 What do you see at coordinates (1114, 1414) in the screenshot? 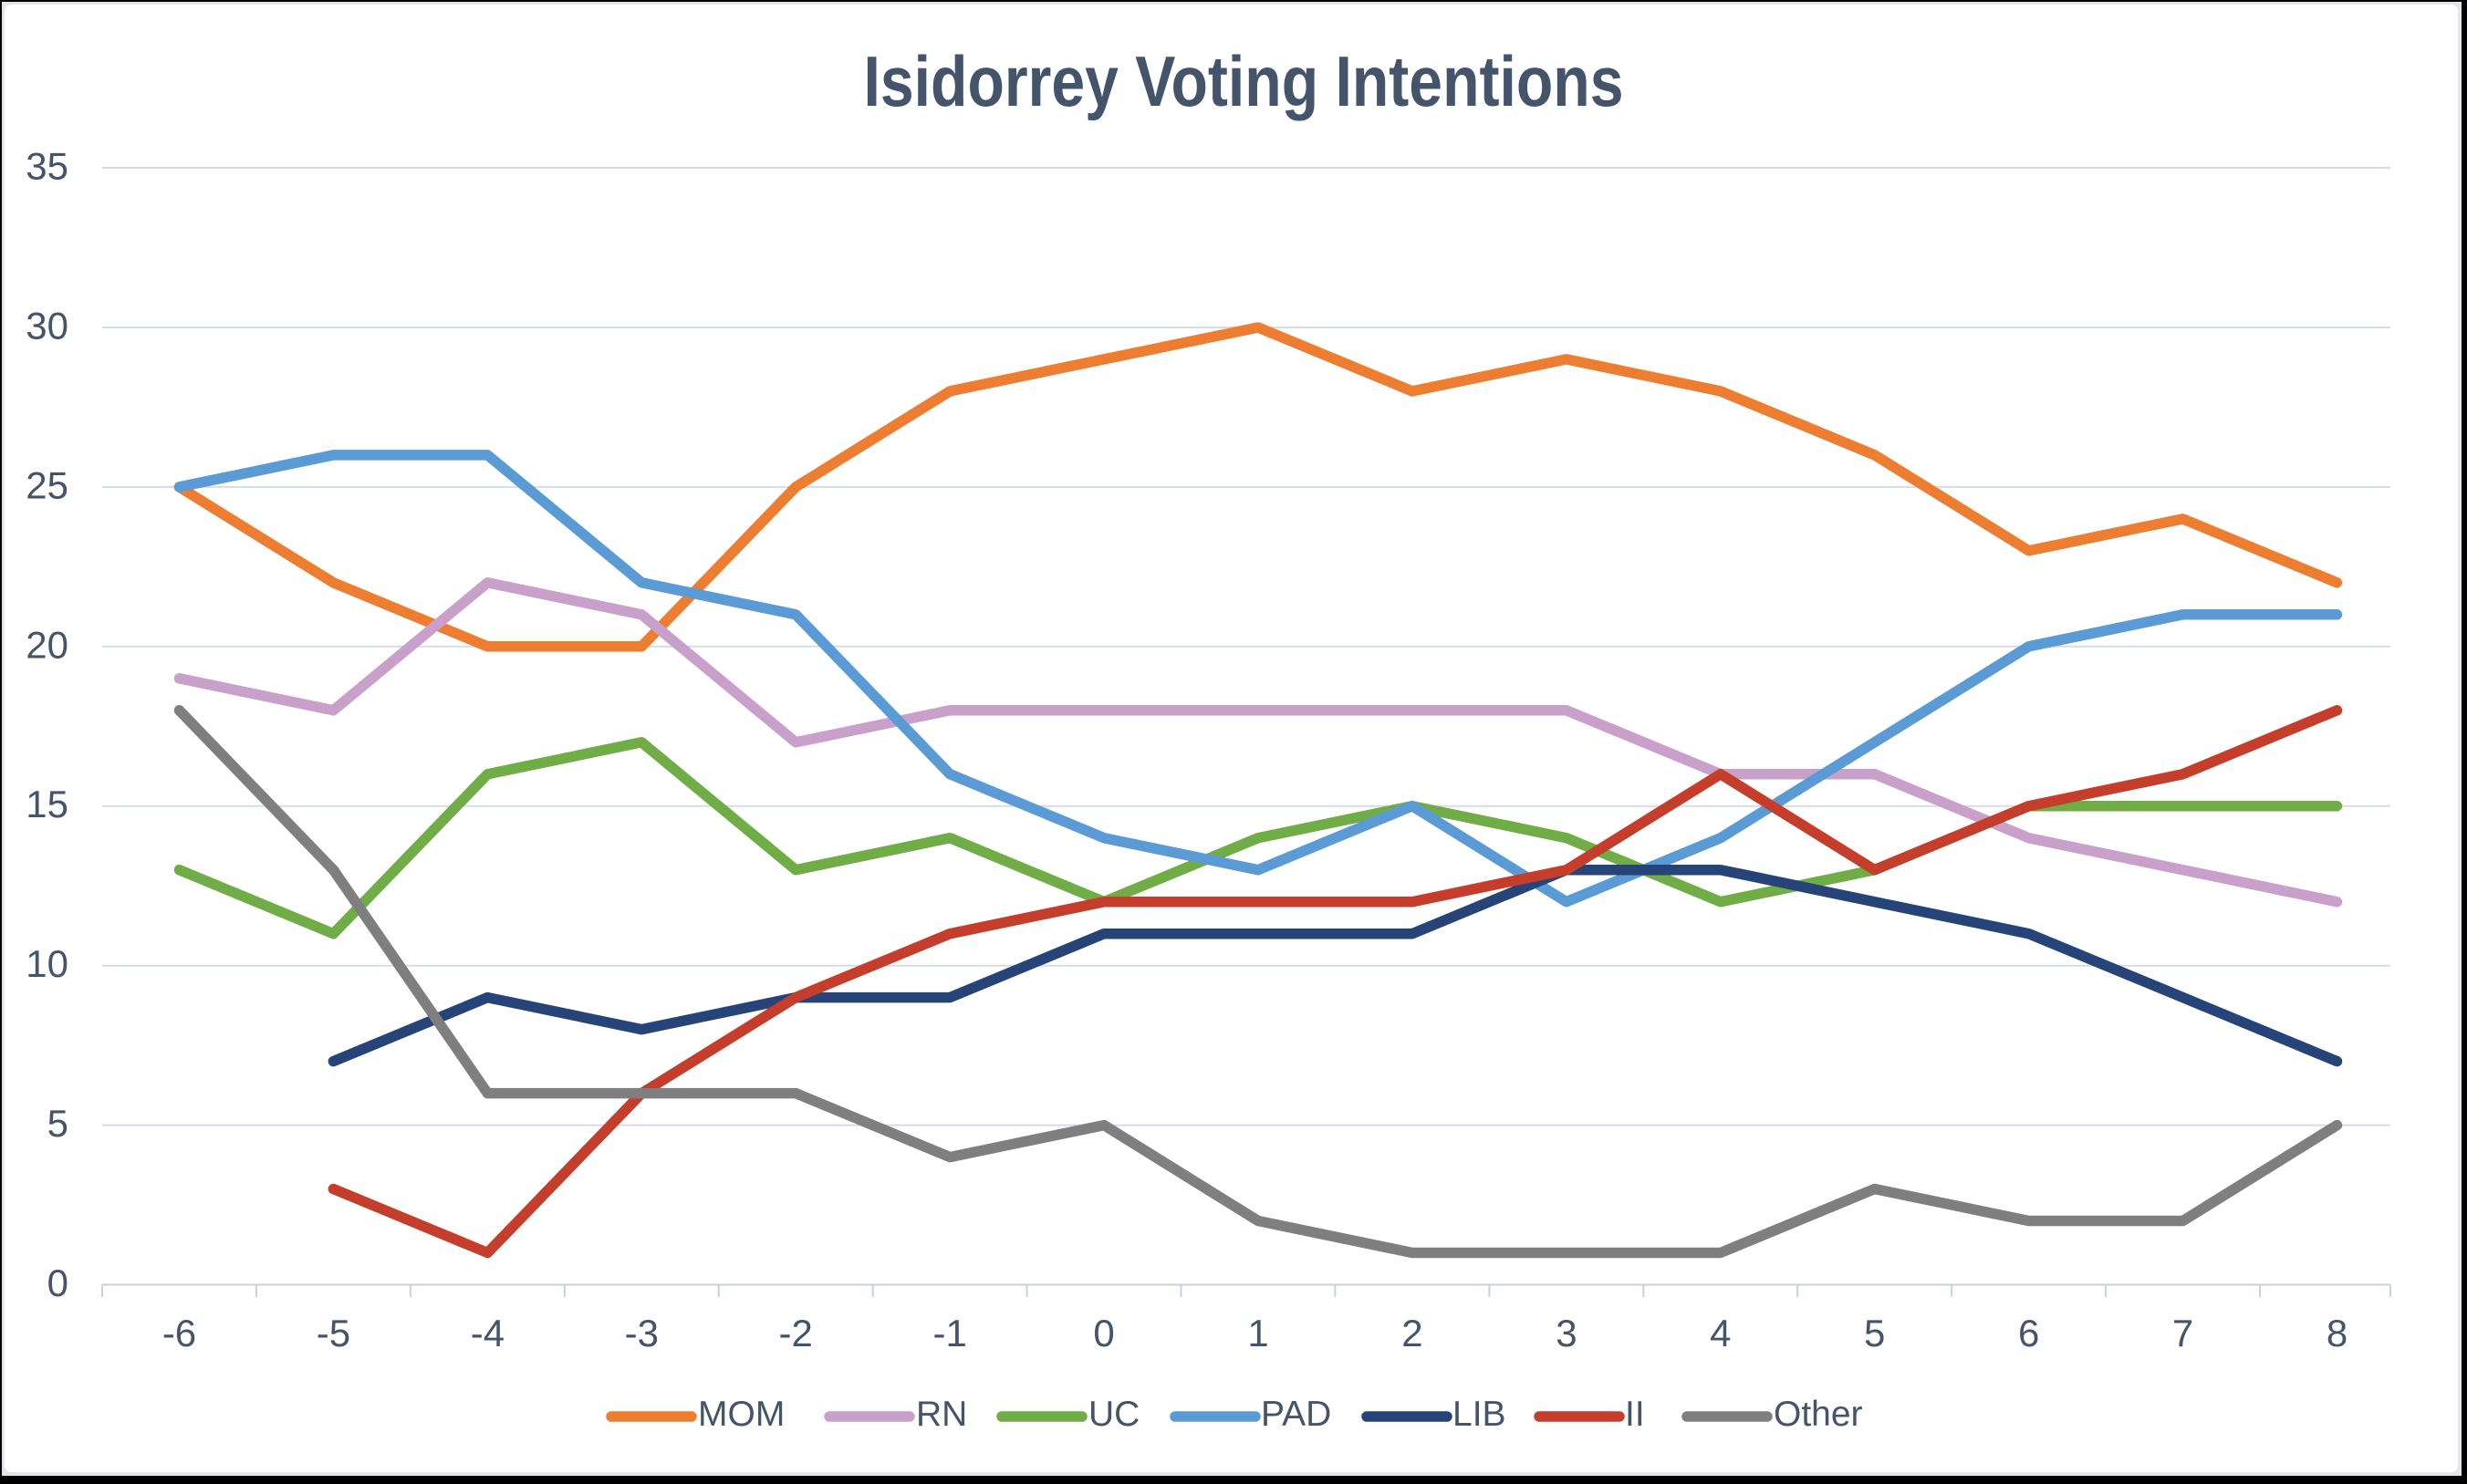
I see `svg-text: UC` at bounding box center [1114, 1414].